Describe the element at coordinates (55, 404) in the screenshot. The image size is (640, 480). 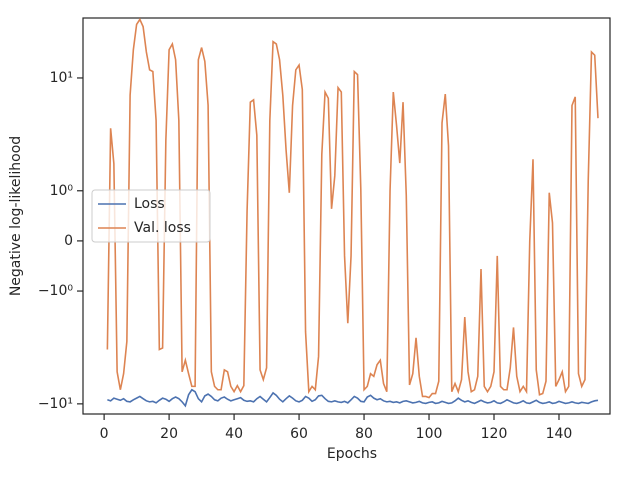
I see `y-tick-label: −10¹` at that location.